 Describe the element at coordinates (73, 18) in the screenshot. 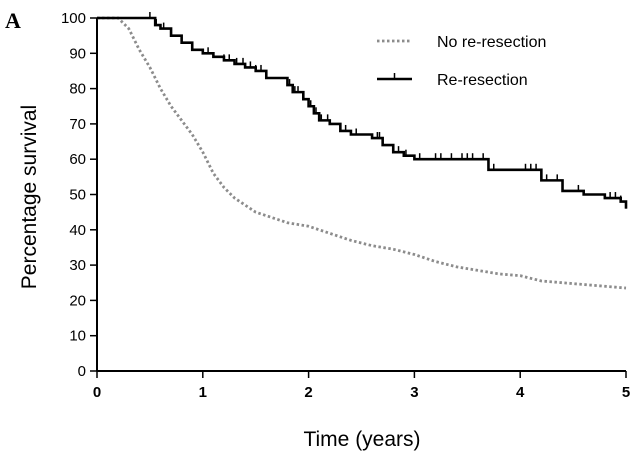

I see `y-tick-label: 100` at that location.